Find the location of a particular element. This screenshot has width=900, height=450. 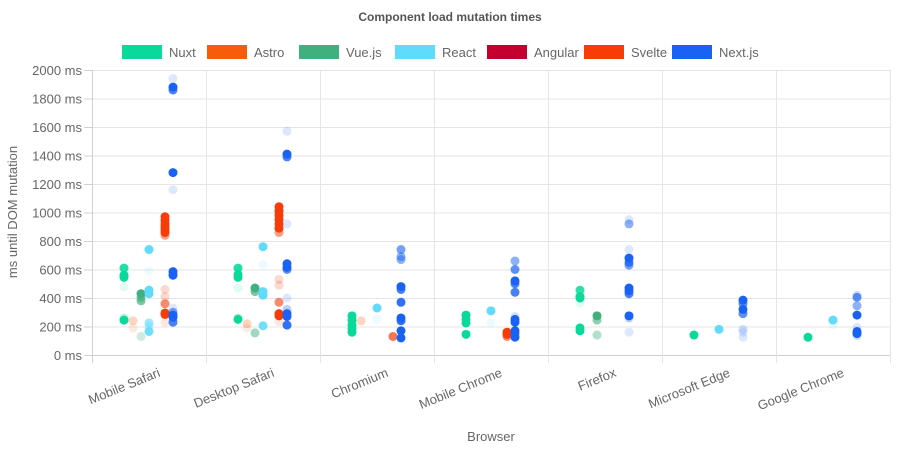

legend-item-next-js: Next.js is located at coordinates (715, 52).